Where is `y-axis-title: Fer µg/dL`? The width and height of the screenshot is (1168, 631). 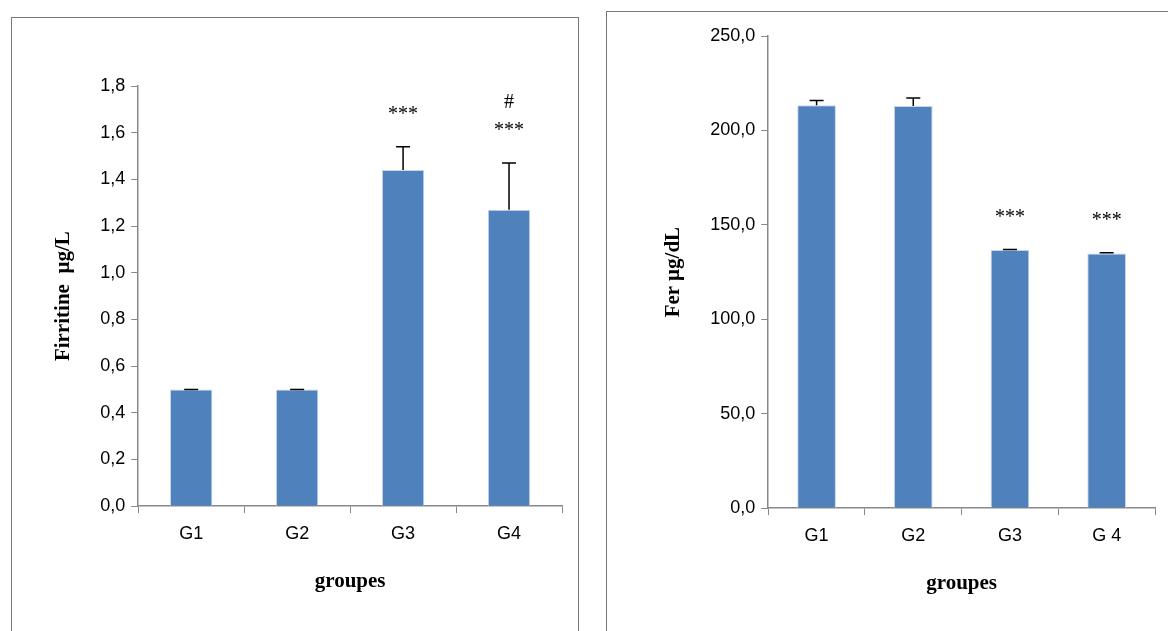
y-axis-title: Fer µg/dL is located at coordinates (672, 272).